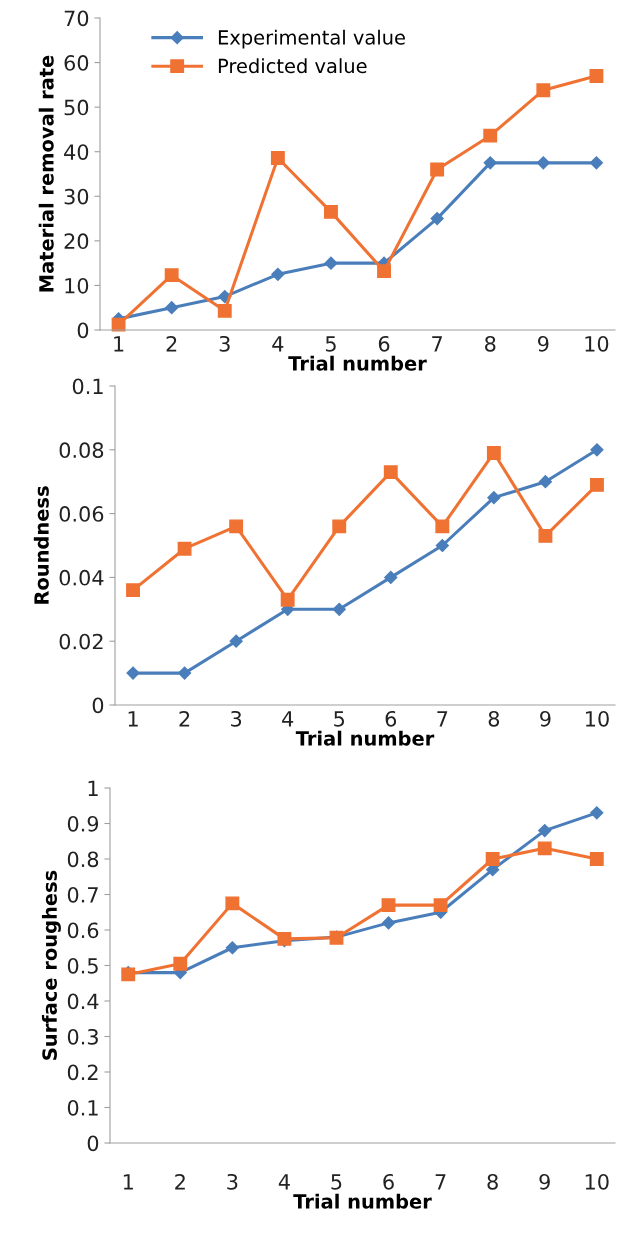 Image resolution: width=620 pixels, height=1238 pixels. Describe the element at coordinates (81, 450) in the screenshot. I see `y-tick-label: 0.08` at that location.